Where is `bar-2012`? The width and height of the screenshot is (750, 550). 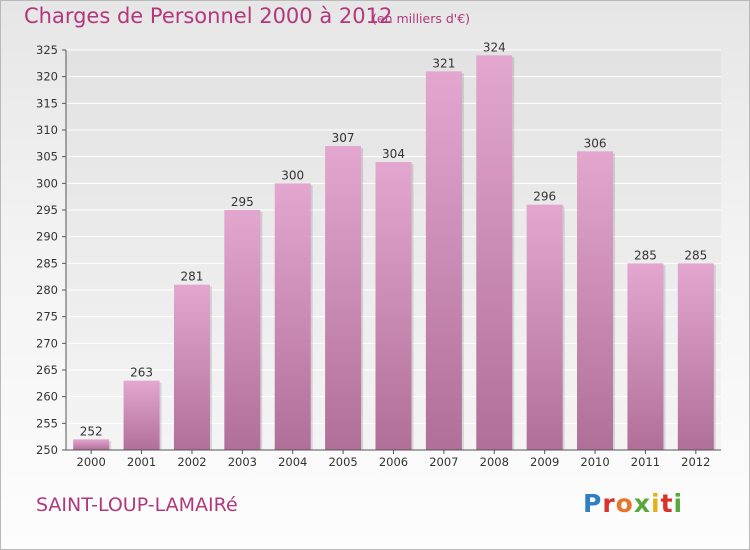
bar-2012 is located at coordinates (695, 356).